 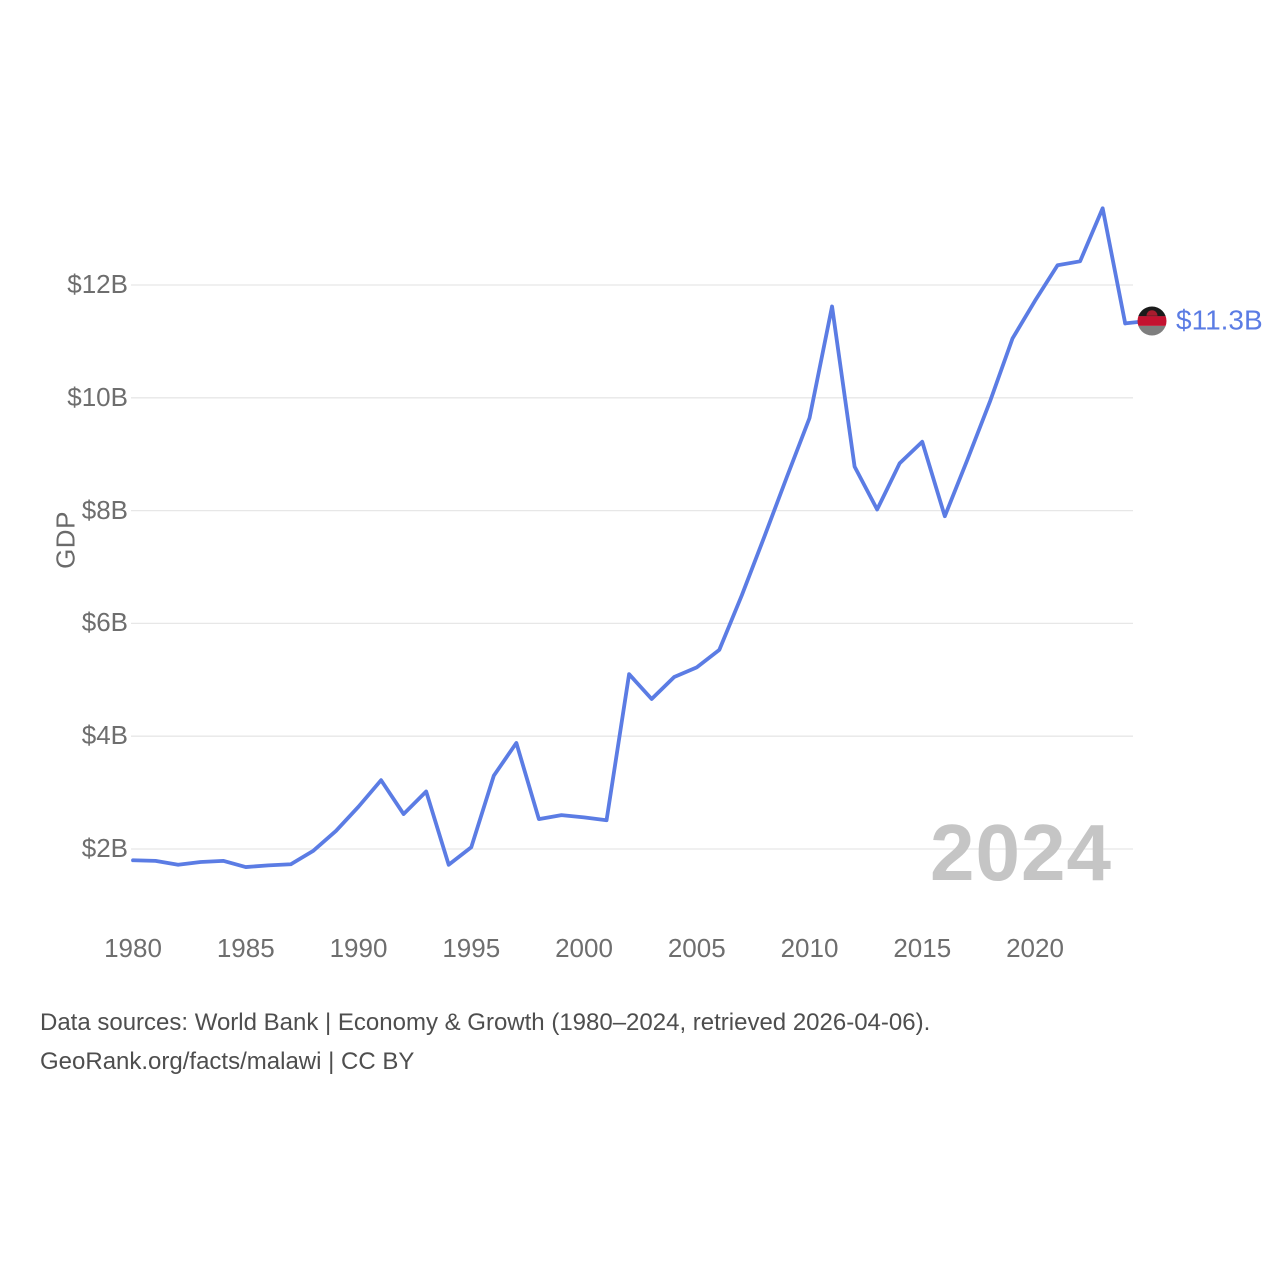 What do you see at coordinates (104, 735) in the screenshot?
I see `y-tick-label: $4B` at bounding box center [104, 735].